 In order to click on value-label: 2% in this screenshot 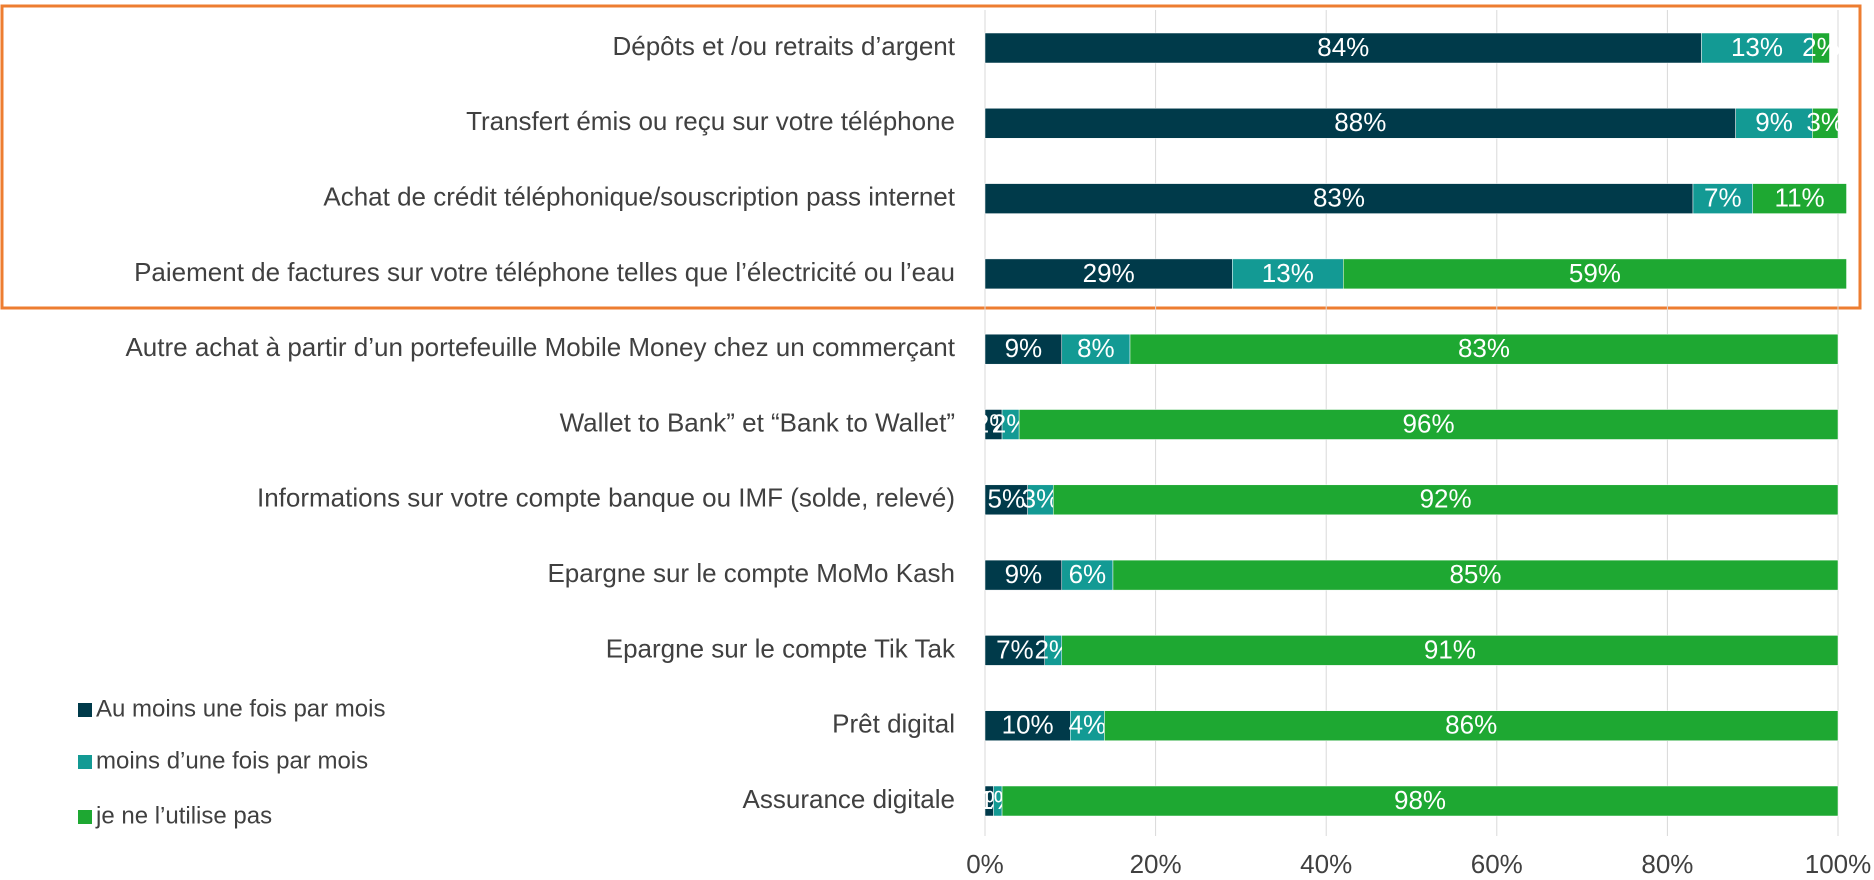, I will do `click(1821, 47)`.